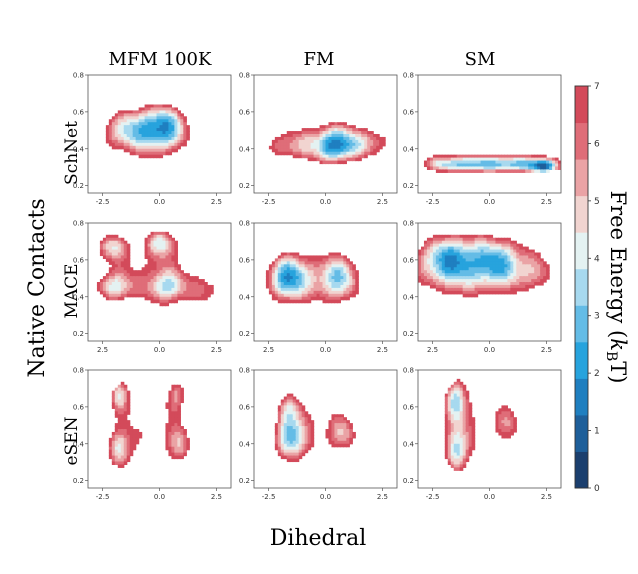  I want to click on x-tick-label: 2.5, so click(546, 350).